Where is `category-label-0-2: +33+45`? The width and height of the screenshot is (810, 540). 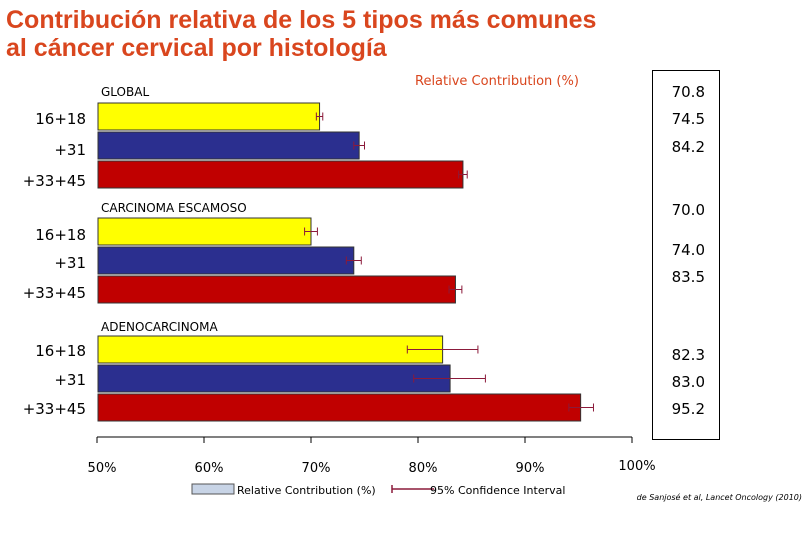 category-label-0-2: +33+45 is located at coordinates (54, 181).